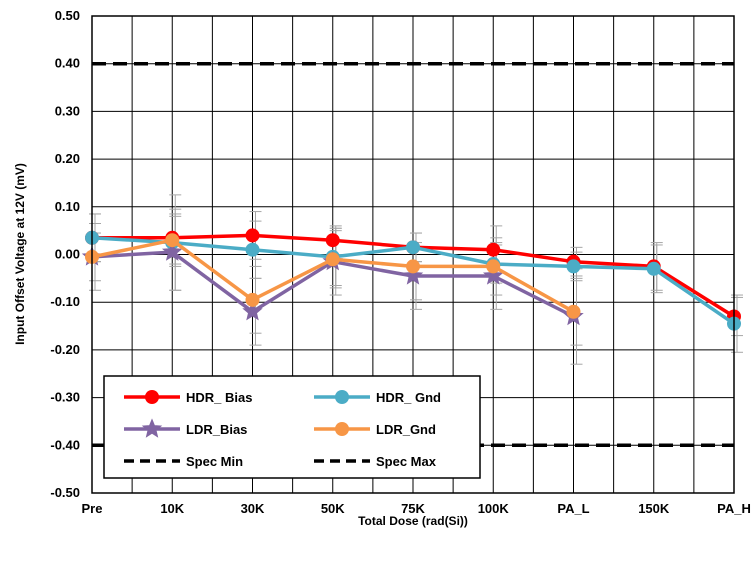 The width and height of the screenshot is (755, 561). I want to click on y-tick-label: 0.00, so click(67, 254).